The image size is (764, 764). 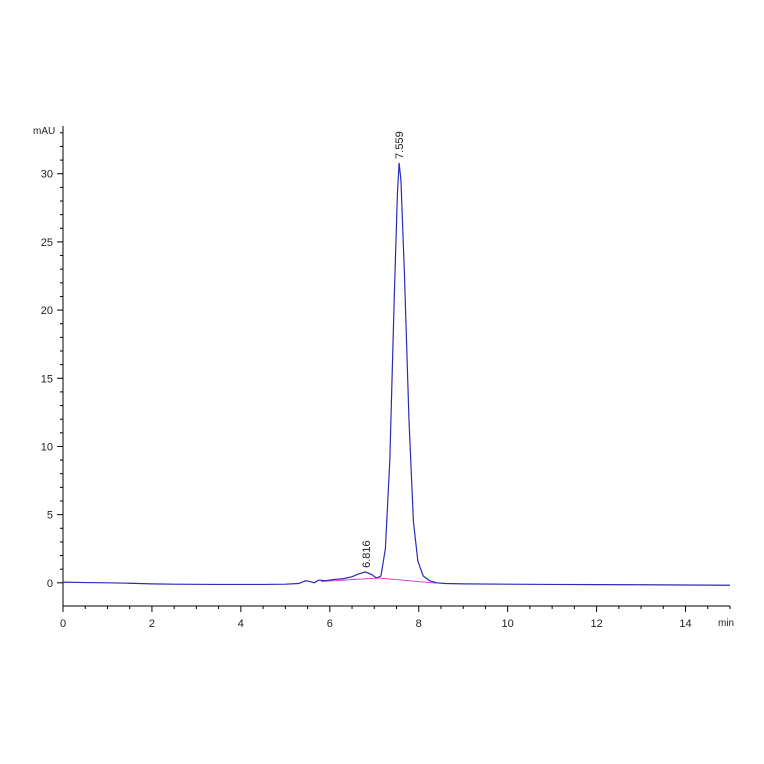 What do you see at coordinates (63, 624) in the screenshot?
I see `x-tick-label: 0` at bounding box center [63, 624].